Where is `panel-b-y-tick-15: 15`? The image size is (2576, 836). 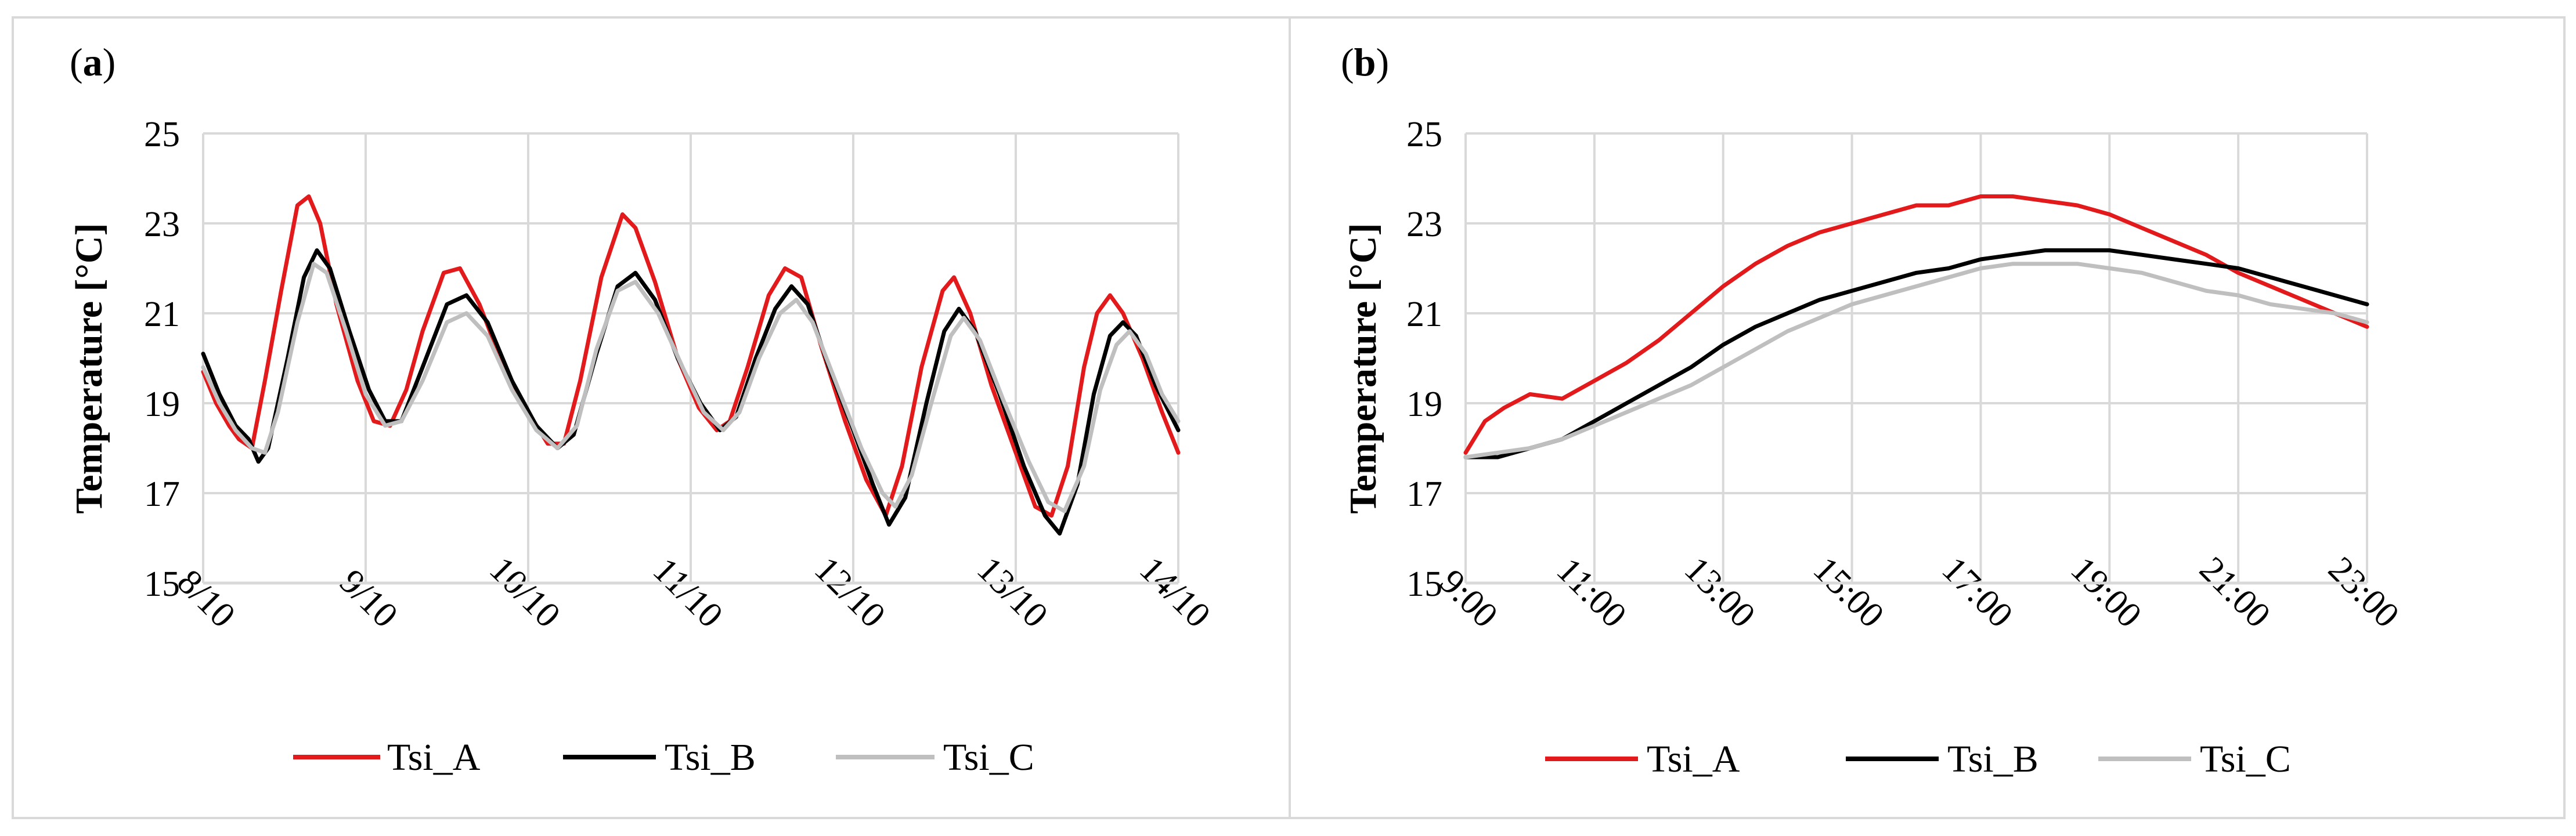
panel-b-y-tick-15: 15 is located at coordinates (1424, 584).